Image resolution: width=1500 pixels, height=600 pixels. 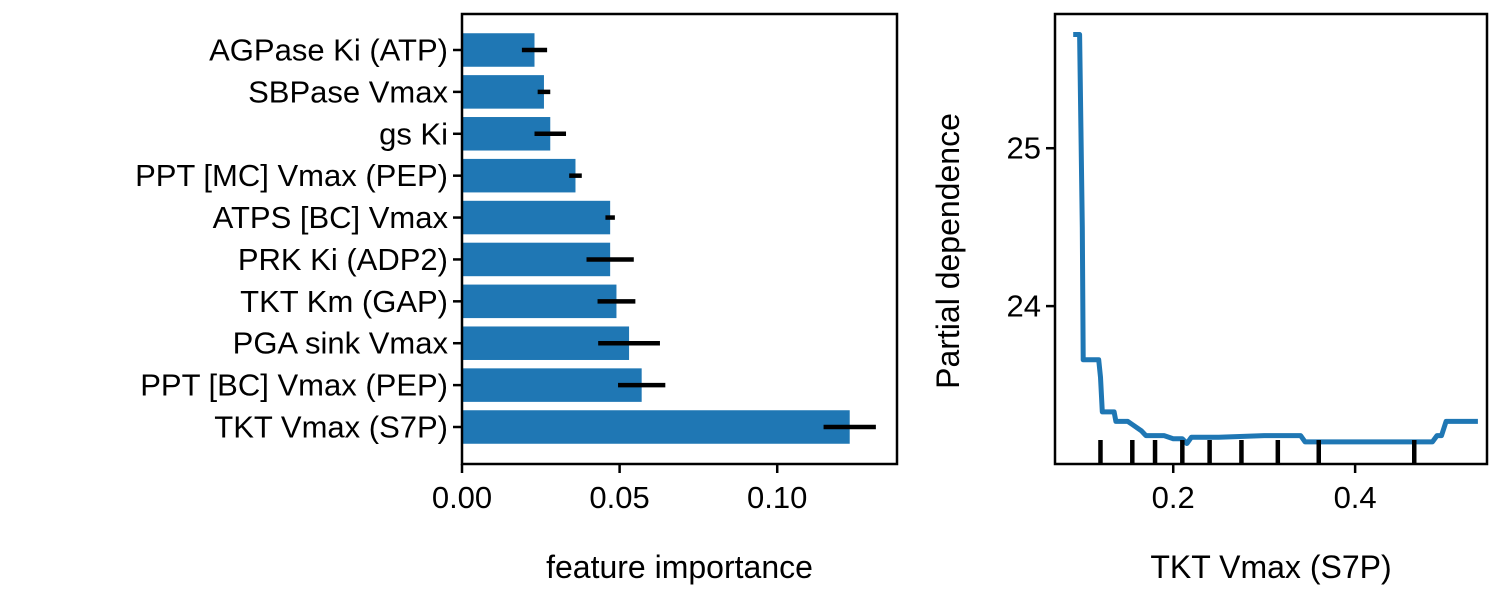 I want to click on partial-dependence-y-ticks: 24 25, so click(x=1031, y=227).